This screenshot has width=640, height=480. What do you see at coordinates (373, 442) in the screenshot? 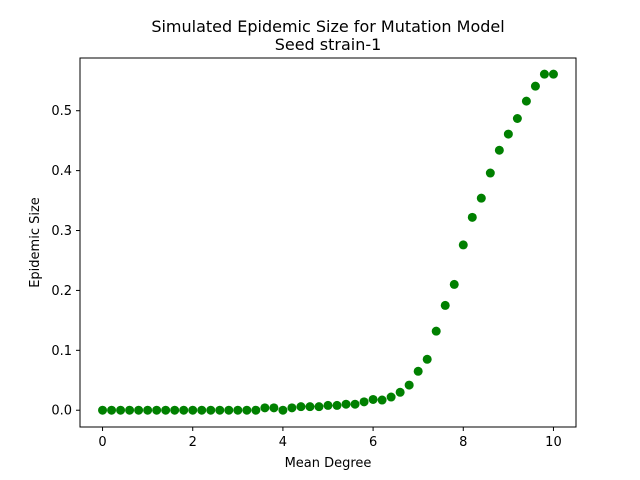
I see `x-tick-label: 6` at bounding box center [373, 442].